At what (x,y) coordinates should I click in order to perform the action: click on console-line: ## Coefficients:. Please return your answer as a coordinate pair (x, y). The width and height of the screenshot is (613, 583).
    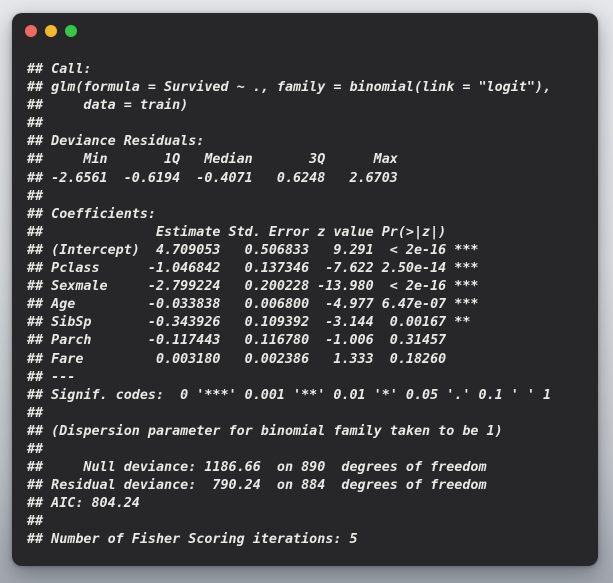
    Looking at the image, I should click on (91, 214).